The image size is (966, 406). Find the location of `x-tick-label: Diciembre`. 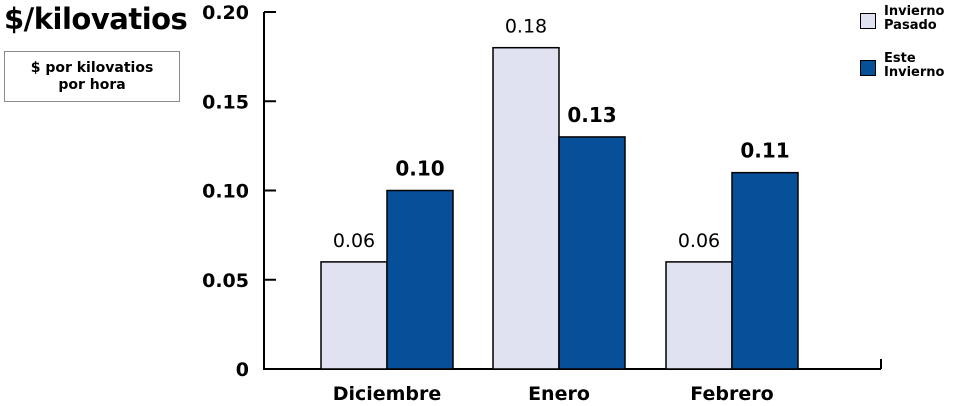

x-tick-label: Diciembre is located at coordinates (387, 394).